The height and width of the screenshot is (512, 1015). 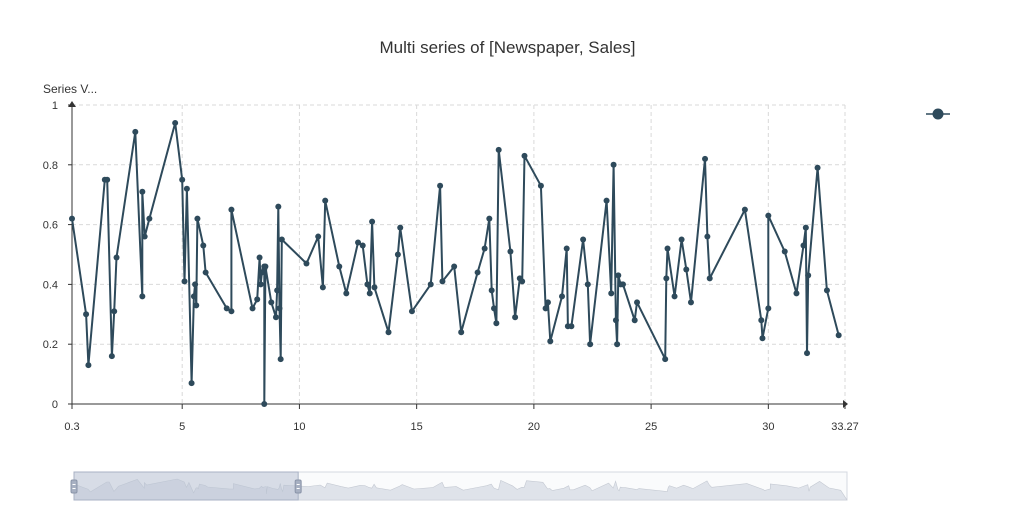 I want to click on zoom-handle-left, so click(x=74, y=486).